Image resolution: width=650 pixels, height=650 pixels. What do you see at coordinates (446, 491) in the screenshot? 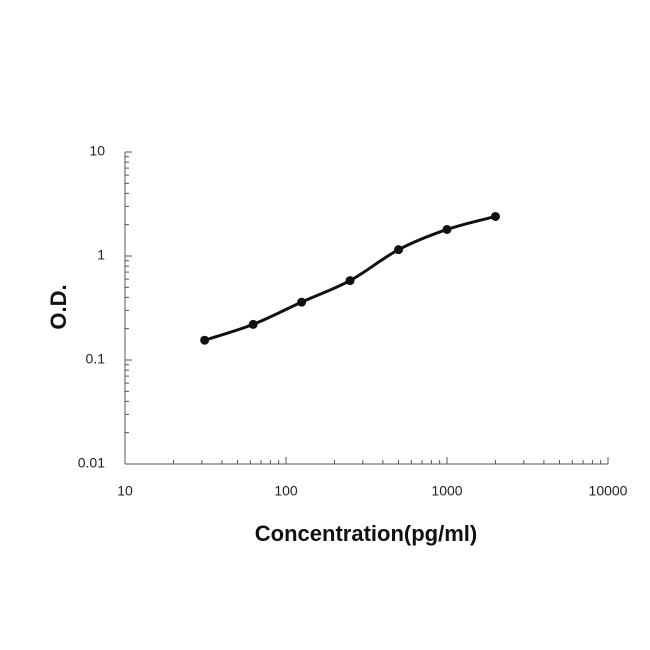
I see `x-tick-label: 1000` at bounding box center [446, 491].